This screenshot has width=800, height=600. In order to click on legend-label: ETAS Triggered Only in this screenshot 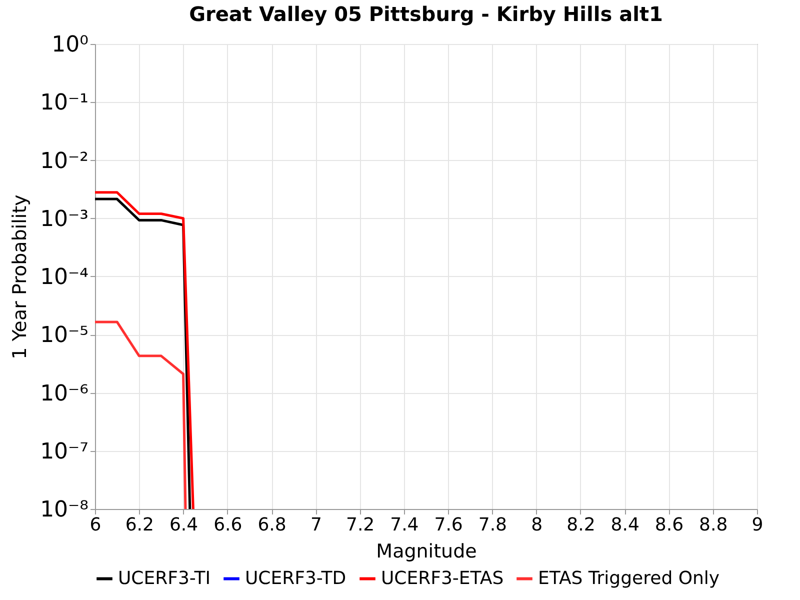, I will do `click(629, 578)`.